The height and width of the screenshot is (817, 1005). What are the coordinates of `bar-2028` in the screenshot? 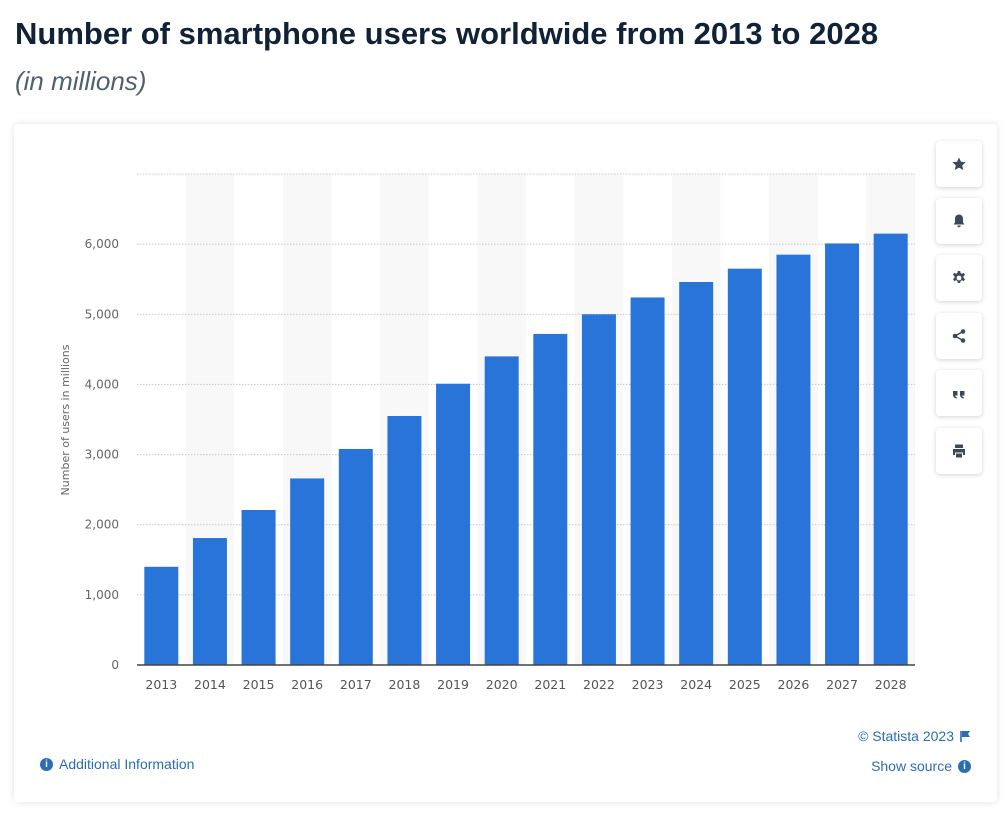 It's located at (890, 449).